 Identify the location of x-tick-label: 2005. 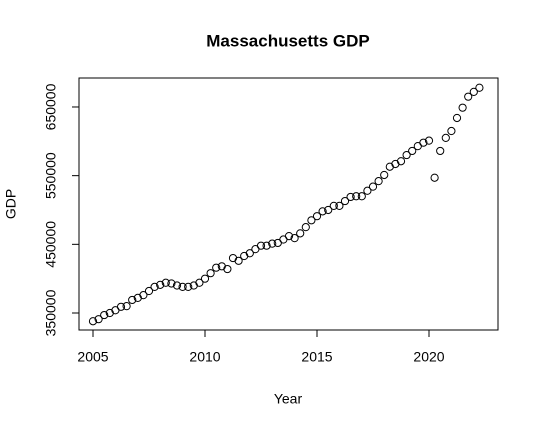
(92, 357).